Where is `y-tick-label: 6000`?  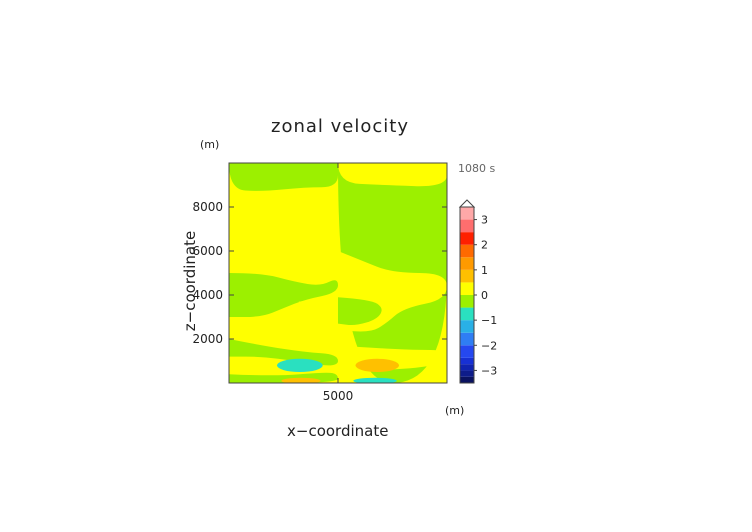 y-tick-label: 6000 is located at coordinates (207, 251).